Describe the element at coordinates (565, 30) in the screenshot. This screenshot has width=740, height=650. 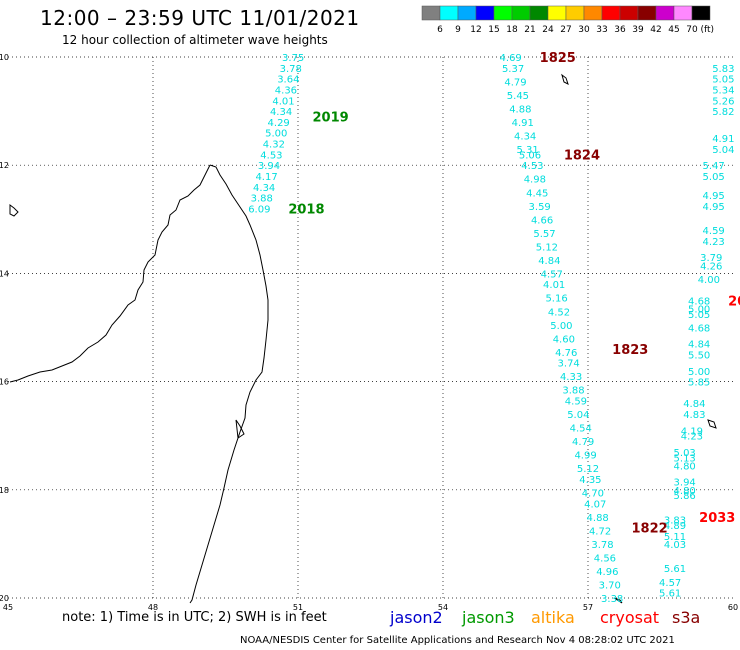
I see `color-scale-label: 27` at that location.